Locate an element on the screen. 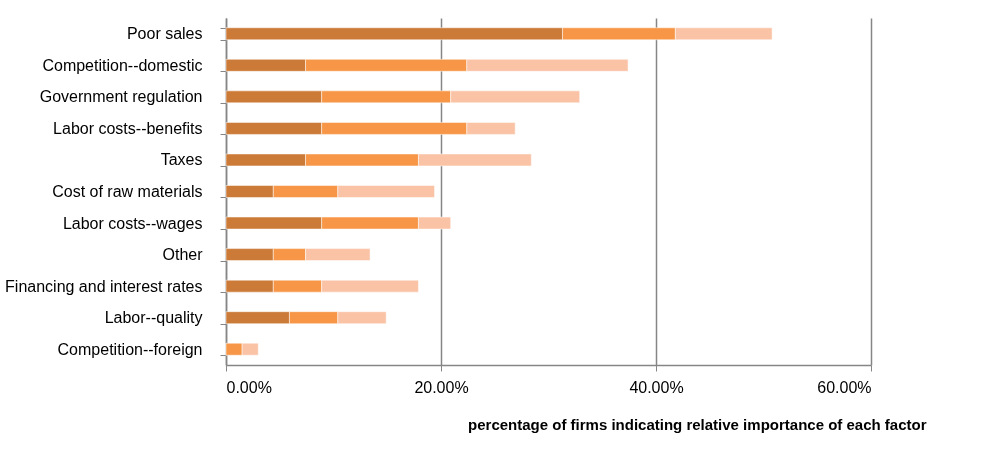 This screenshot has height=449, width=1006. y-tick-label: Labor costs--benefits is located at coordinates (128, 128).